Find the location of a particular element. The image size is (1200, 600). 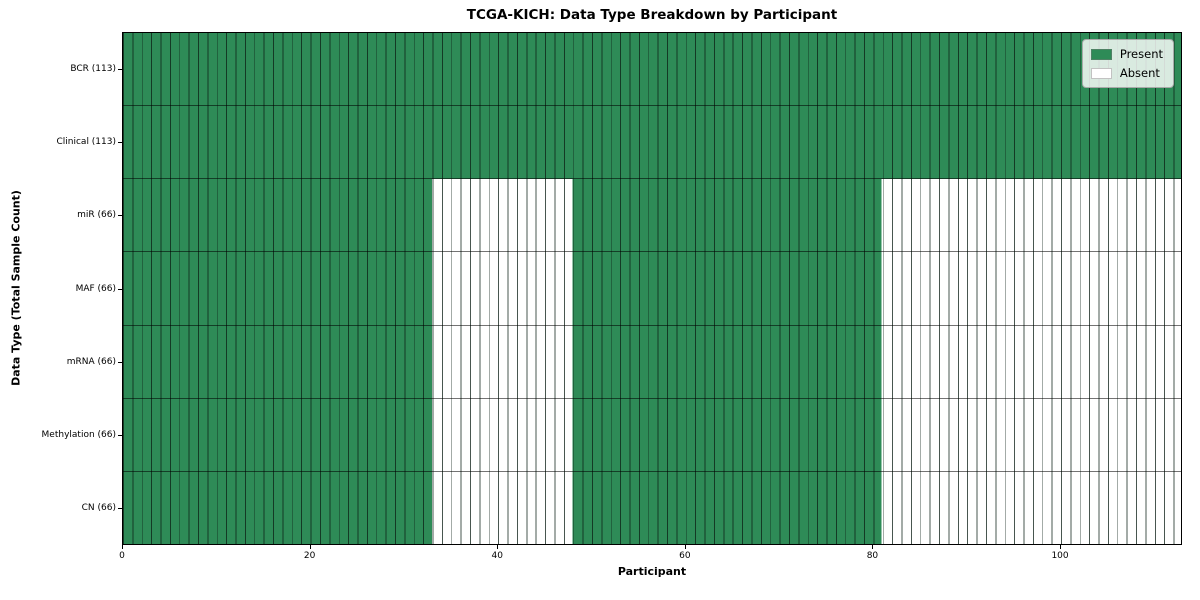

legend-item-present: Present is located at coordinates (1126, 54).